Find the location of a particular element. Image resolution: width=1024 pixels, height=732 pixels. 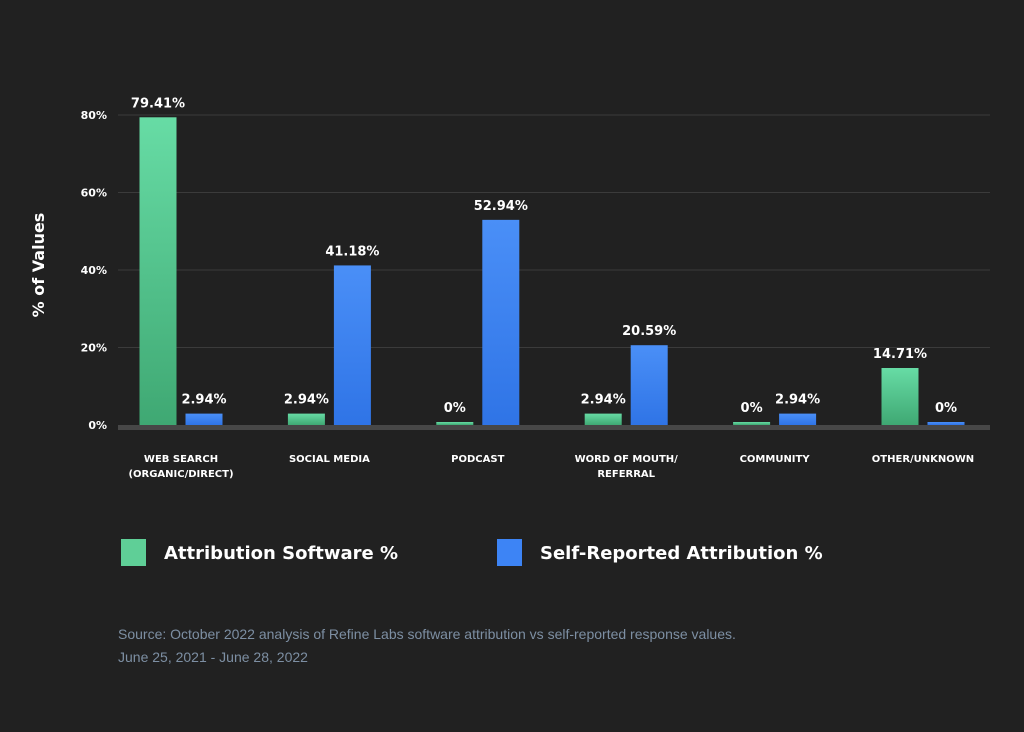

x-category-label: WORD OF MOUTH/ is located at coordinates (627, 459).